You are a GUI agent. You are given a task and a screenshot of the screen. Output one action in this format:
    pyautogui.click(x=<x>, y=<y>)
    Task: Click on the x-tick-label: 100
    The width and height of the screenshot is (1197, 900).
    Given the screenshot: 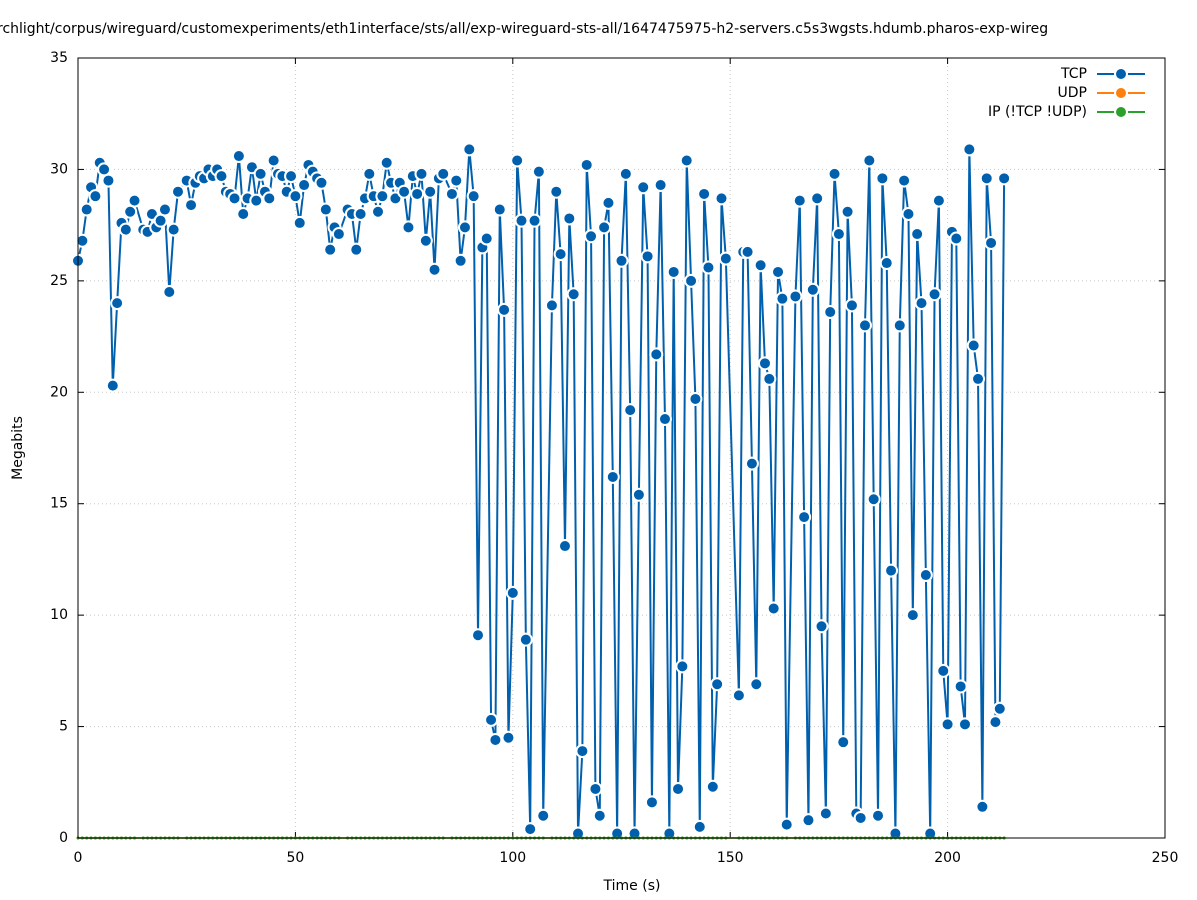 What is the action you would take?
    pyautogui.click(x=512, y=858)
    